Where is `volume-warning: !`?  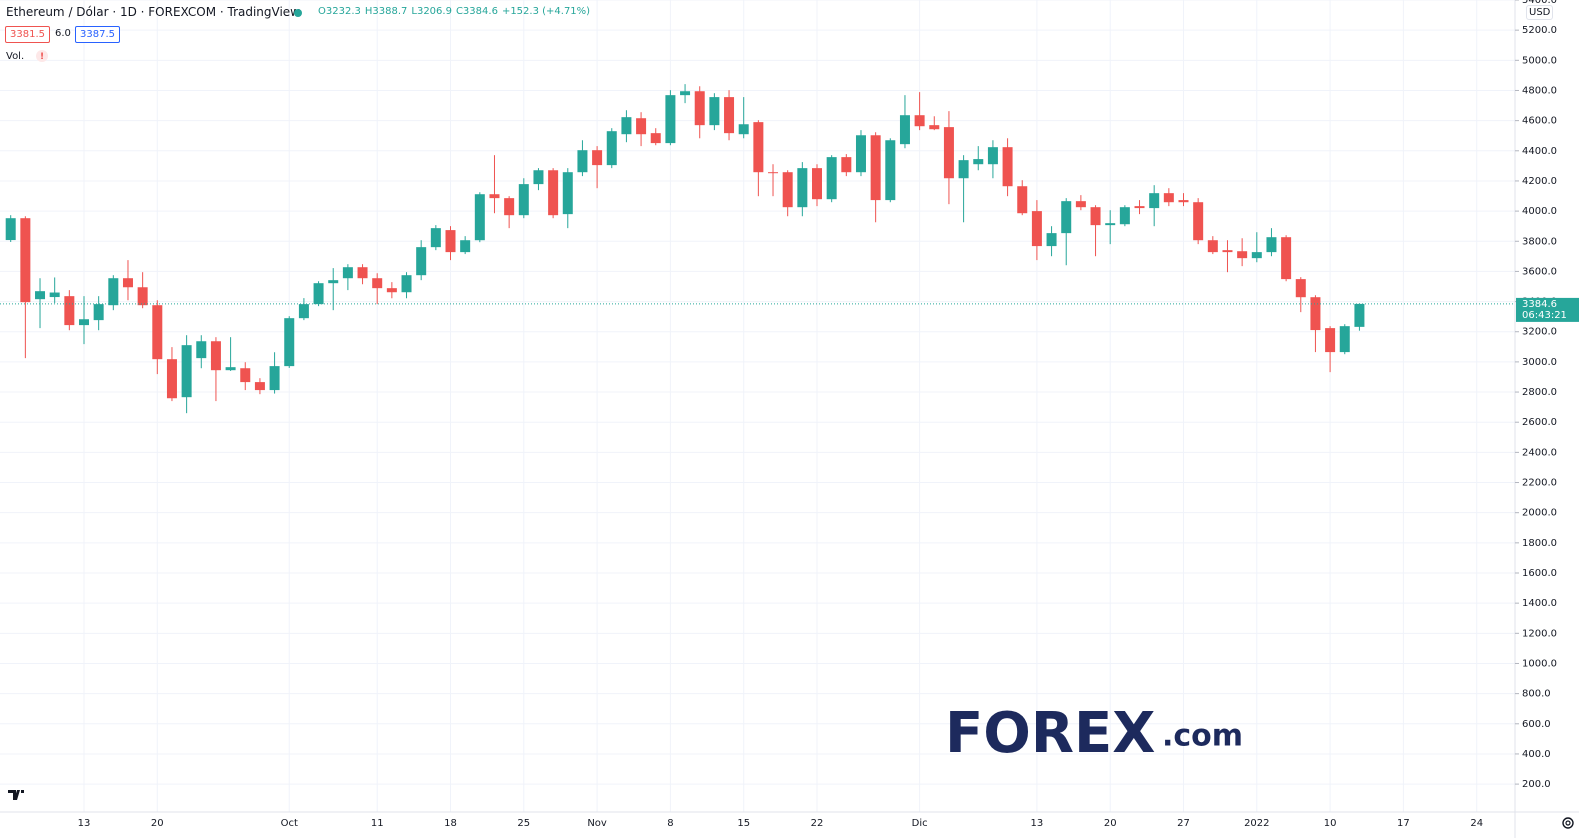 volume-warning: ! is located at coordinates (42, 56).